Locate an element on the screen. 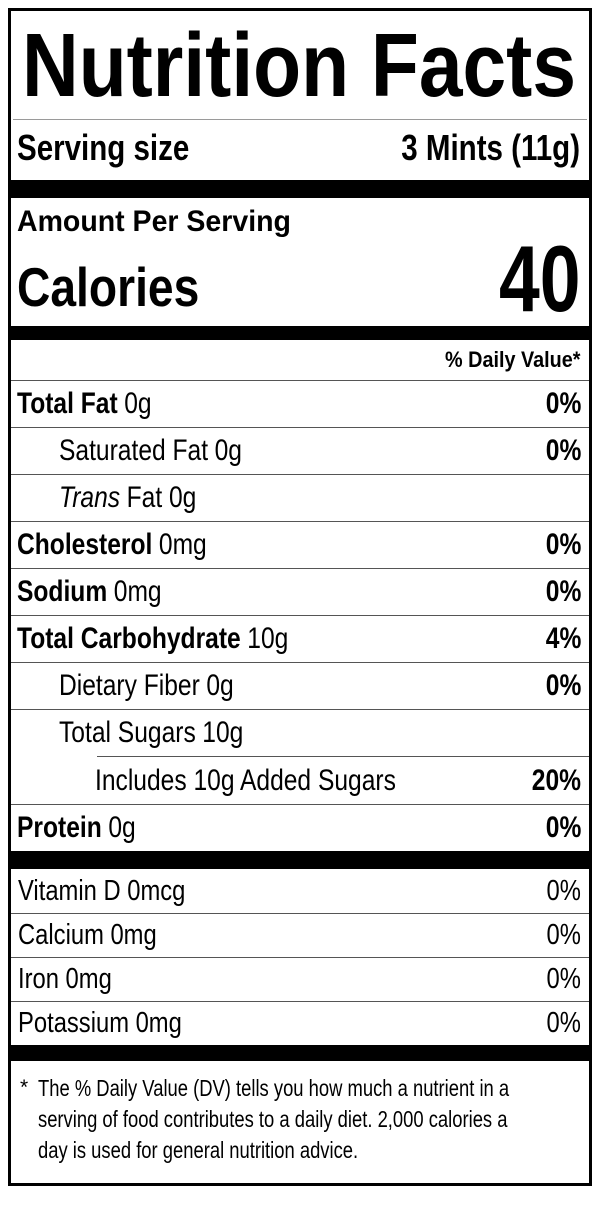  nutrient-name: Dietary Fiber is located at coordinates (129, 686).